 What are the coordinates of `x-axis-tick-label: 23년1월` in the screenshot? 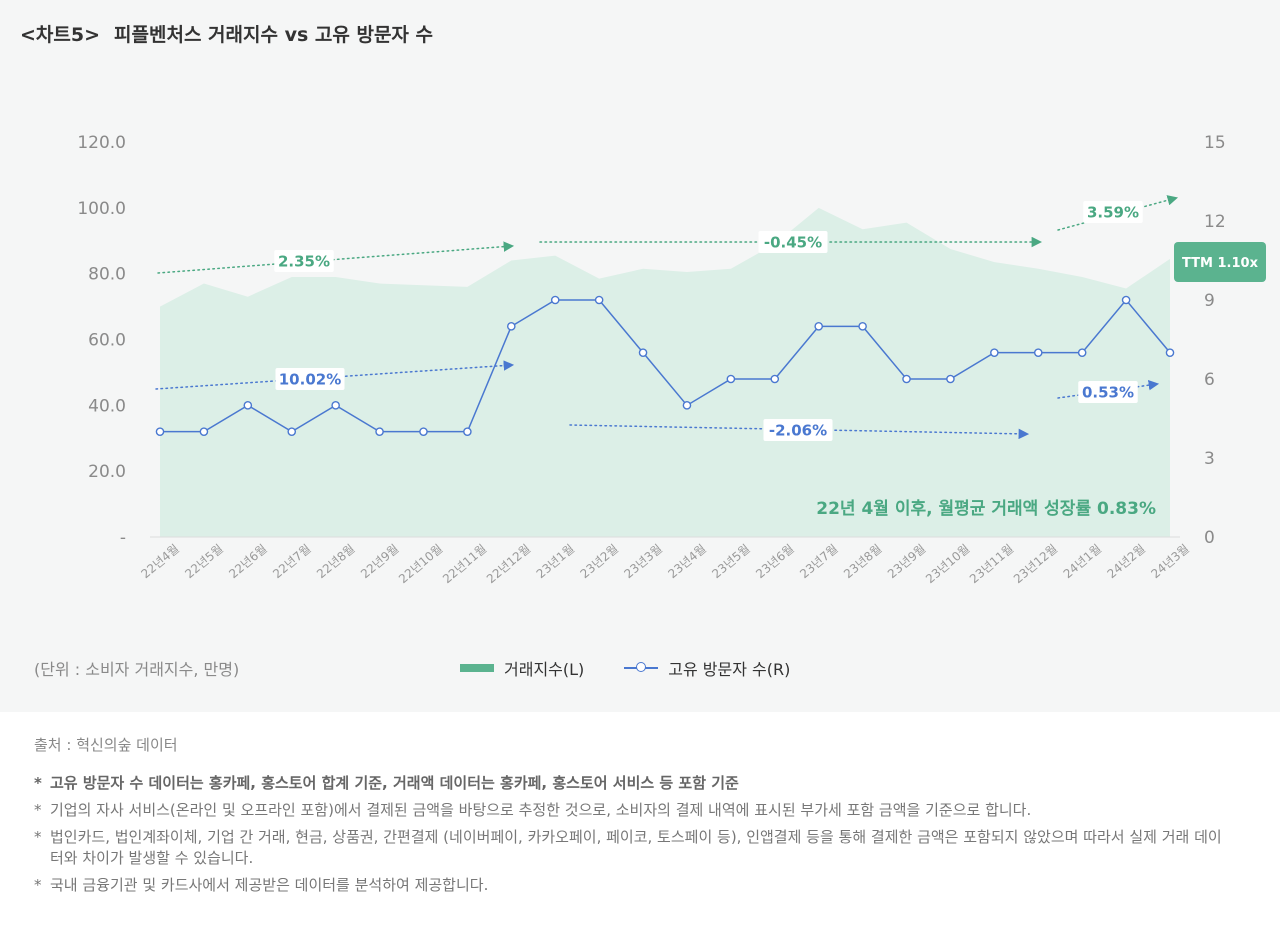 It's located at (555, 562).